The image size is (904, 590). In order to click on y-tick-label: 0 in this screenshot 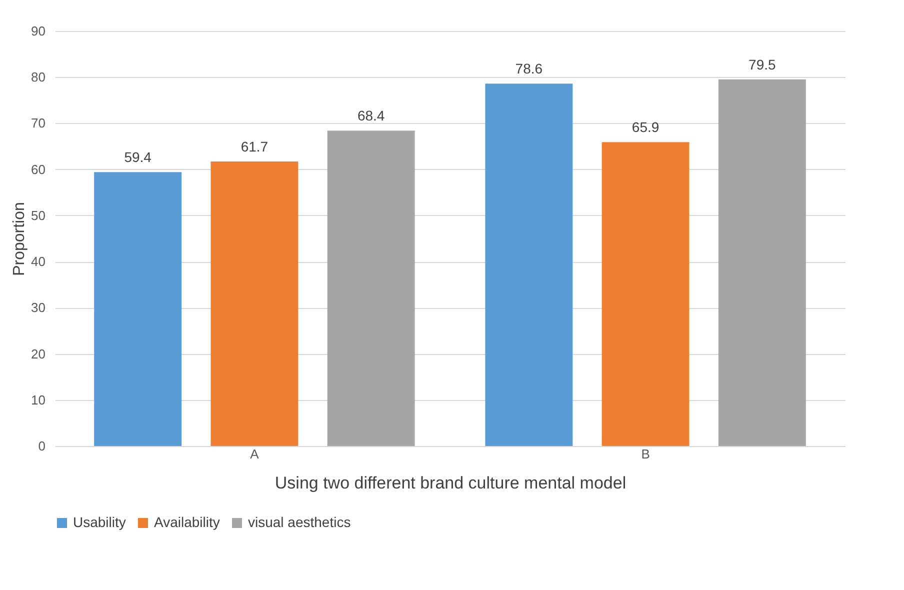, I will do `click(42, 446)`.